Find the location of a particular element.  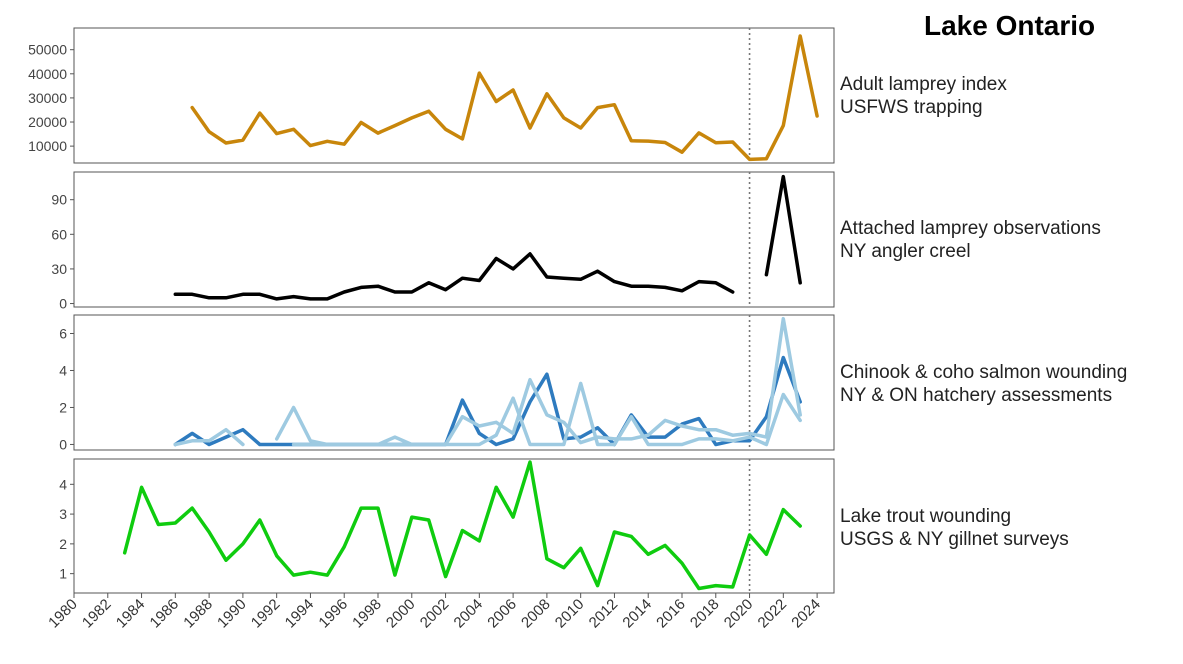

x-tick-label: 2022 is located at coordinates (773, 614).